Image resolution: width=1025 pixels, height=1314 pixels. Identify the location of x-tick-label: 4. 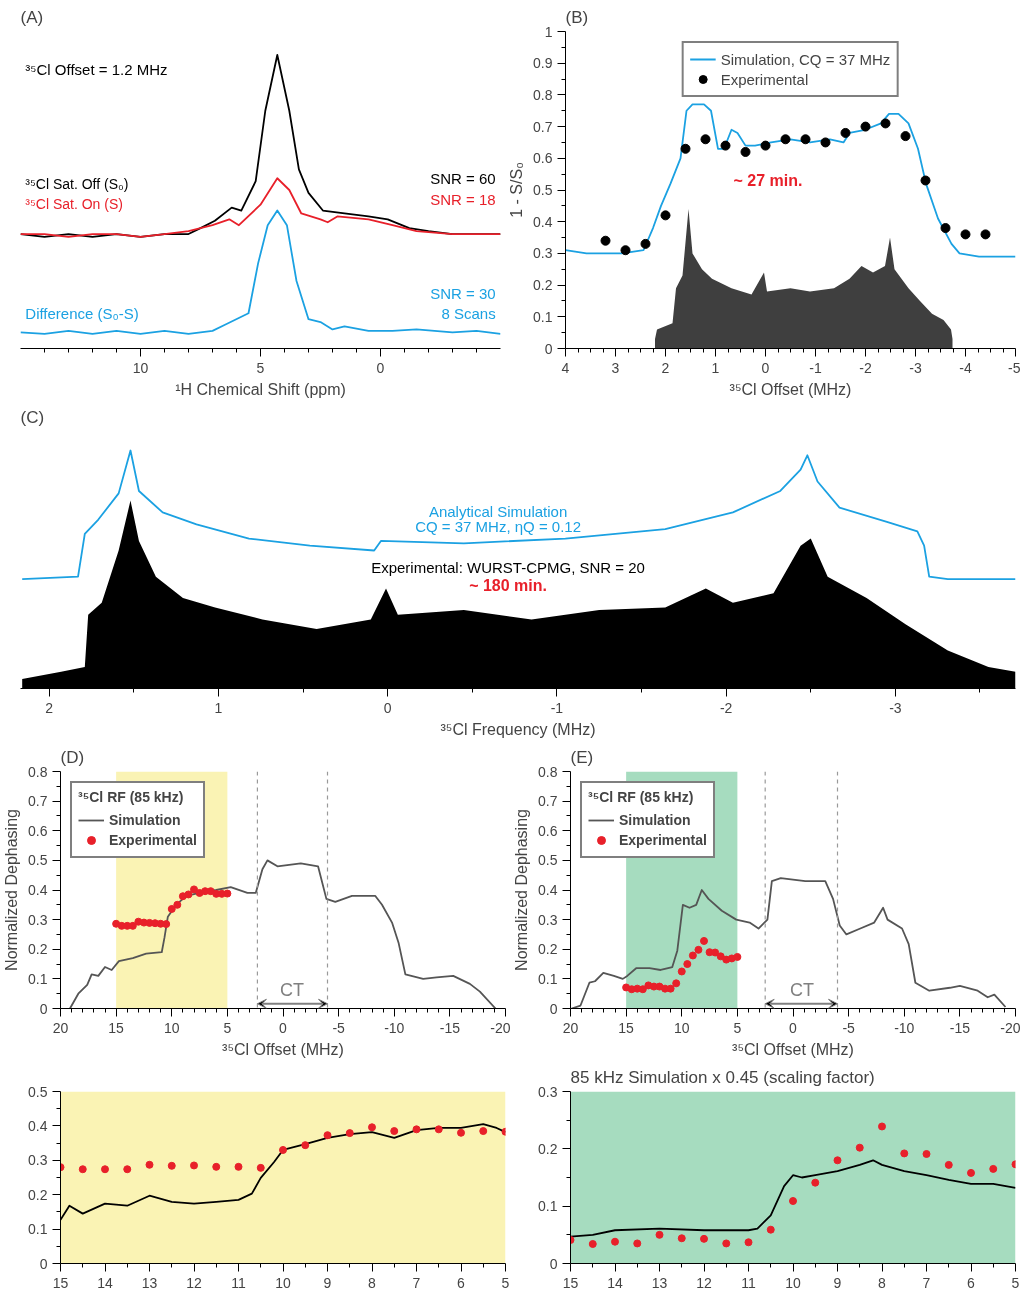
(565, 367).